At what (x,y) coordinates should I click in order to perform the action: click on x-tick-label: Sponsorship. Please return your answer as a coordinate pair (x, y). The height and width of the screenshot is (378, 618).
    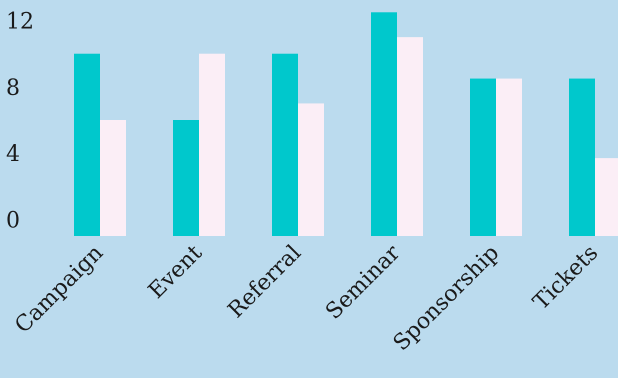
    Looking at the image, I should click on (446, 298).